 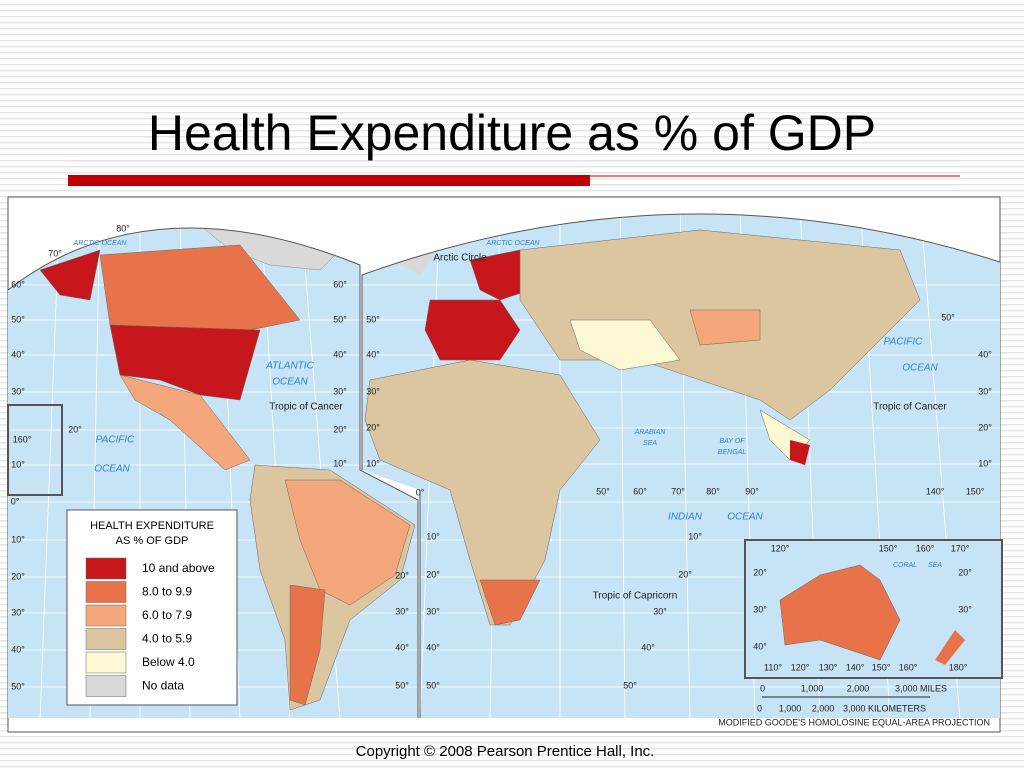 I want to click on map-label: ATLANTIC, so click(x=289, y=366).